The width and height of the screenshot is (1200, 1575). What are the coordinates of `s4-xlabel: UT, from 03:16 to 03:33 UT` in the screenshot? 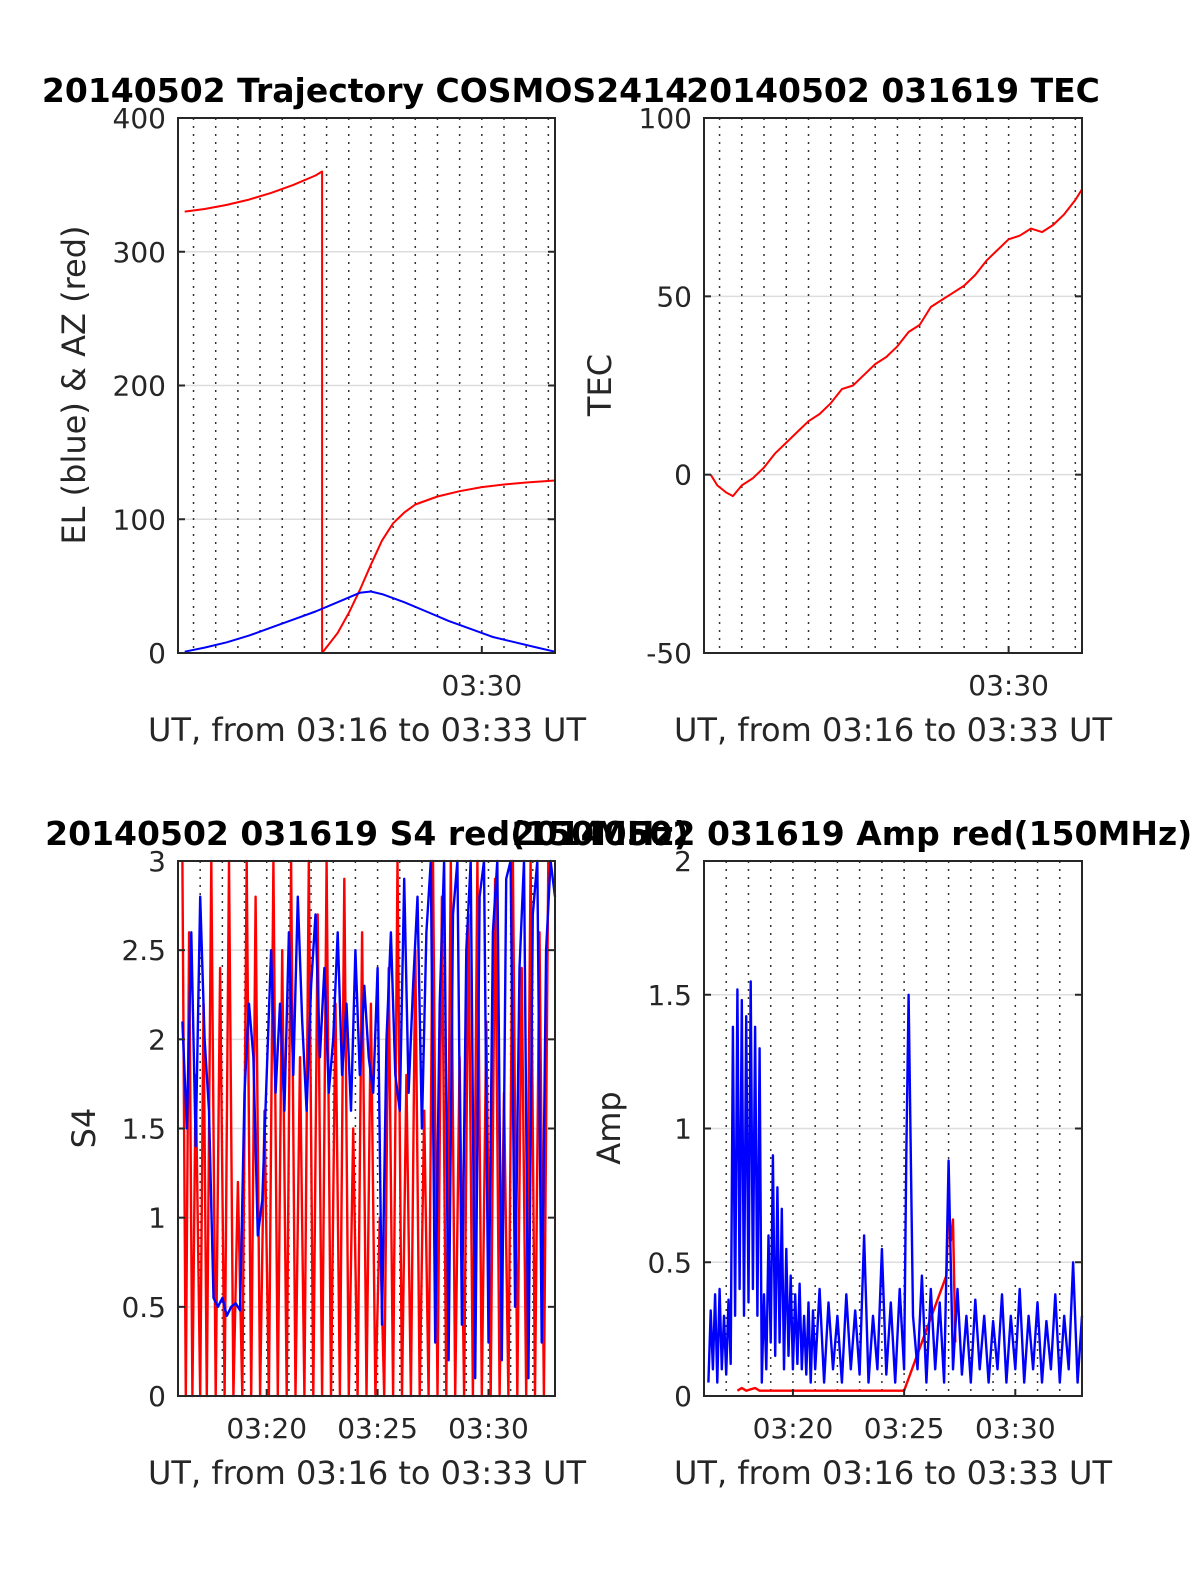 It's located at (367, 1473).